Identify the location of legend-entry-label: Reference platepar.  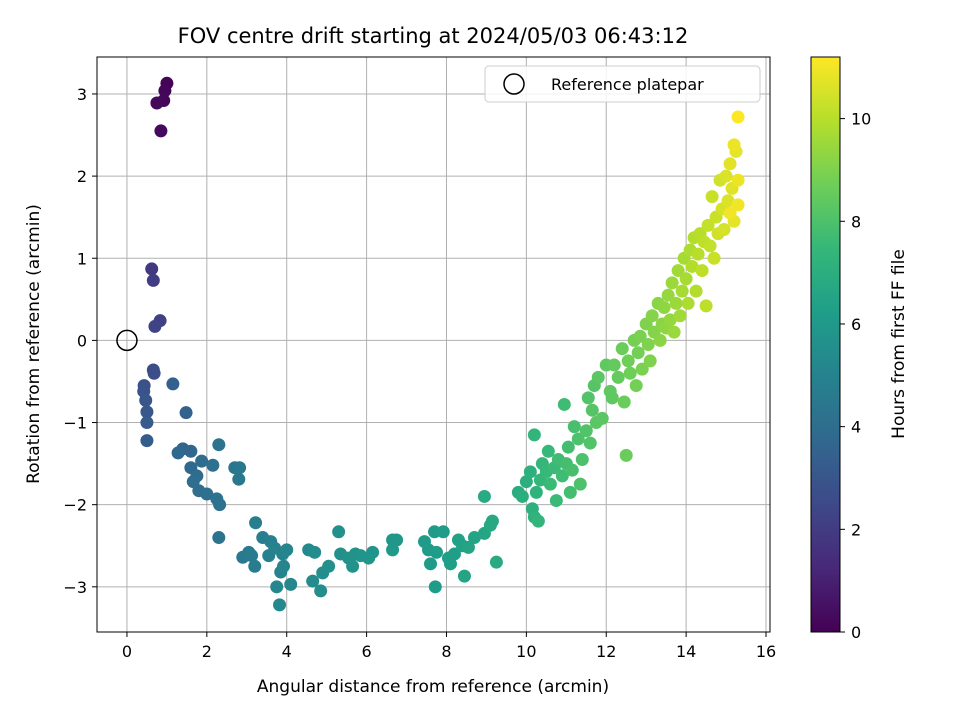
(627, 84).